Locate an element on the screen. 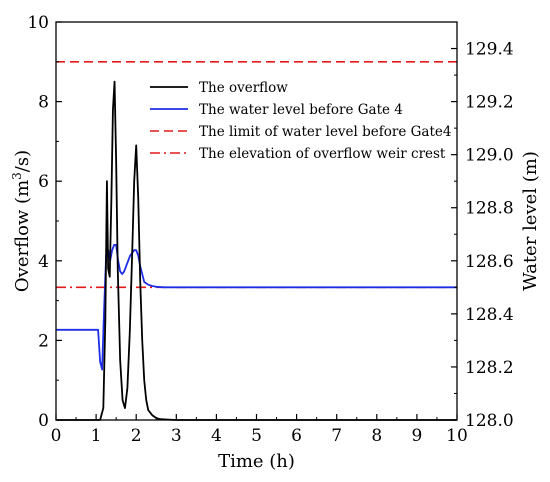  y-right-tick-label: 128.2 is located at coordinates (489, 368).